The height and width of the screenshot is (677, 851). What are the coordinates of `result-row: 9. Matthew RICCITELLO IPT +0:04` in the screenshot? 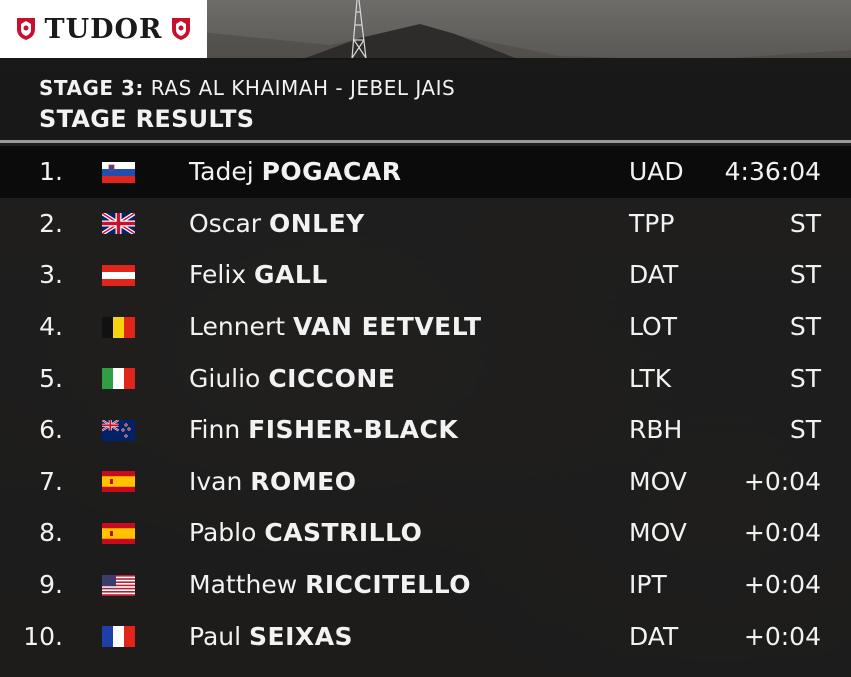 It's located at (425, 585).